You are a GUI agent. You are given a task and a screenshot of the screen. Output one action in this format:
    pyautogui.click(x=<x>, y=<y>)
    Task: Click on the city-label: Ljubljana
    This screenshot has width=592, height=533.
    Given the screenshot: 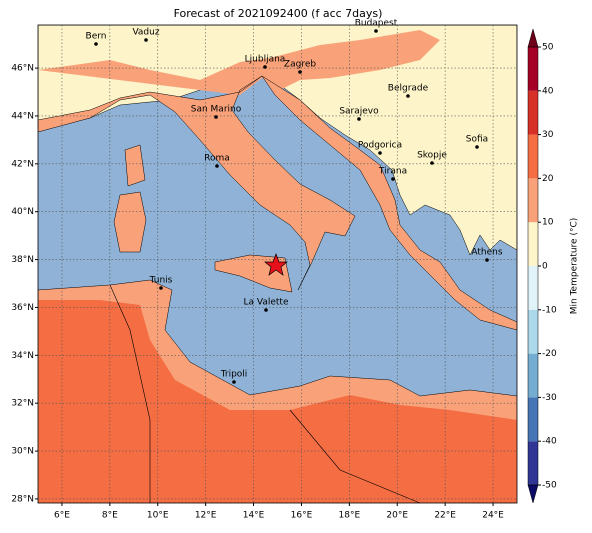 What is the action you would take?
    pyautogui.click(x=265, y=60)
    